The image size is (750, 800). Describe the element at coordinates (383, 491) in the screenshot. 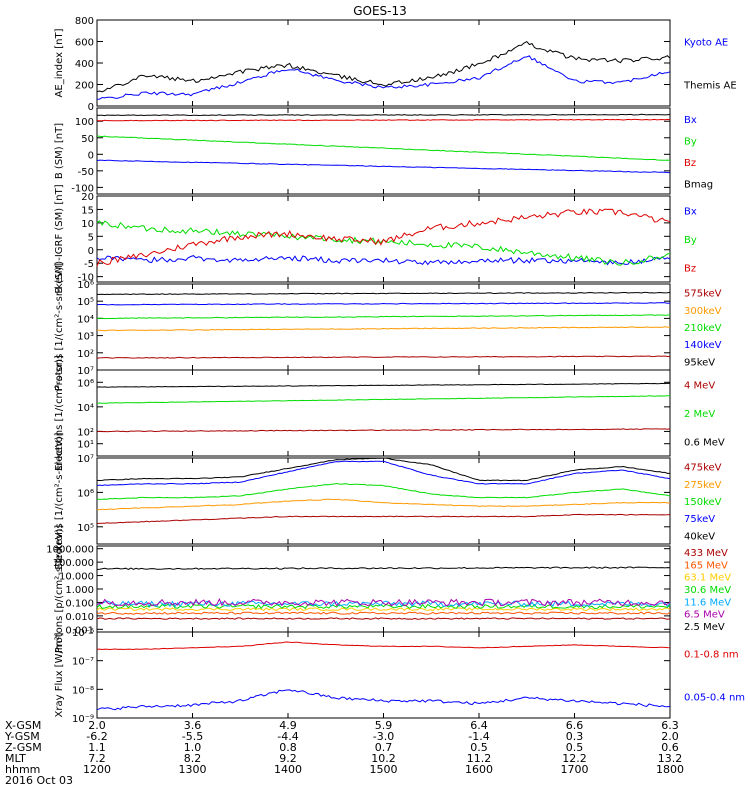

I see `series-line-150kev` at that location.